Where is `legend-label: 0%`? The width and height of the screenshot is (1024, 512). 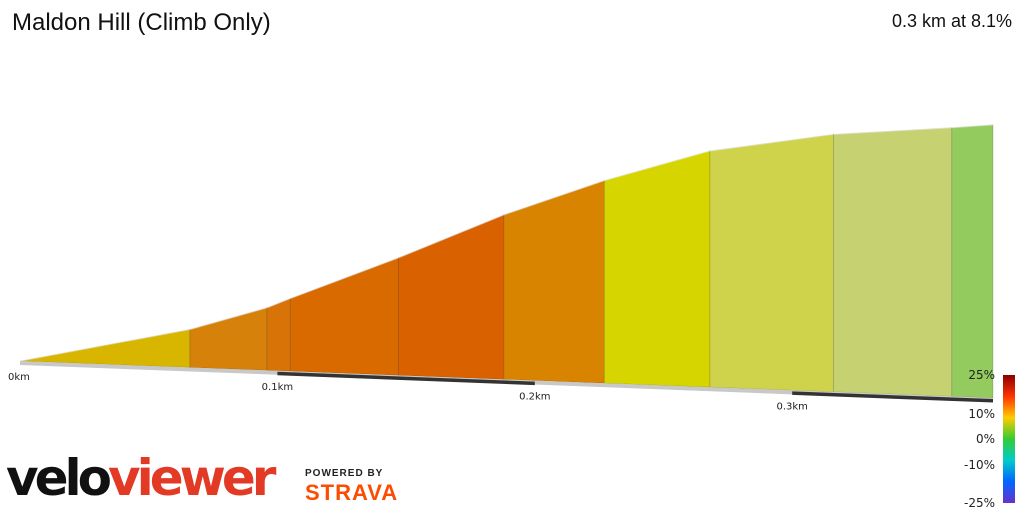 legend-label: 0% is located at coordinates (985, 439).